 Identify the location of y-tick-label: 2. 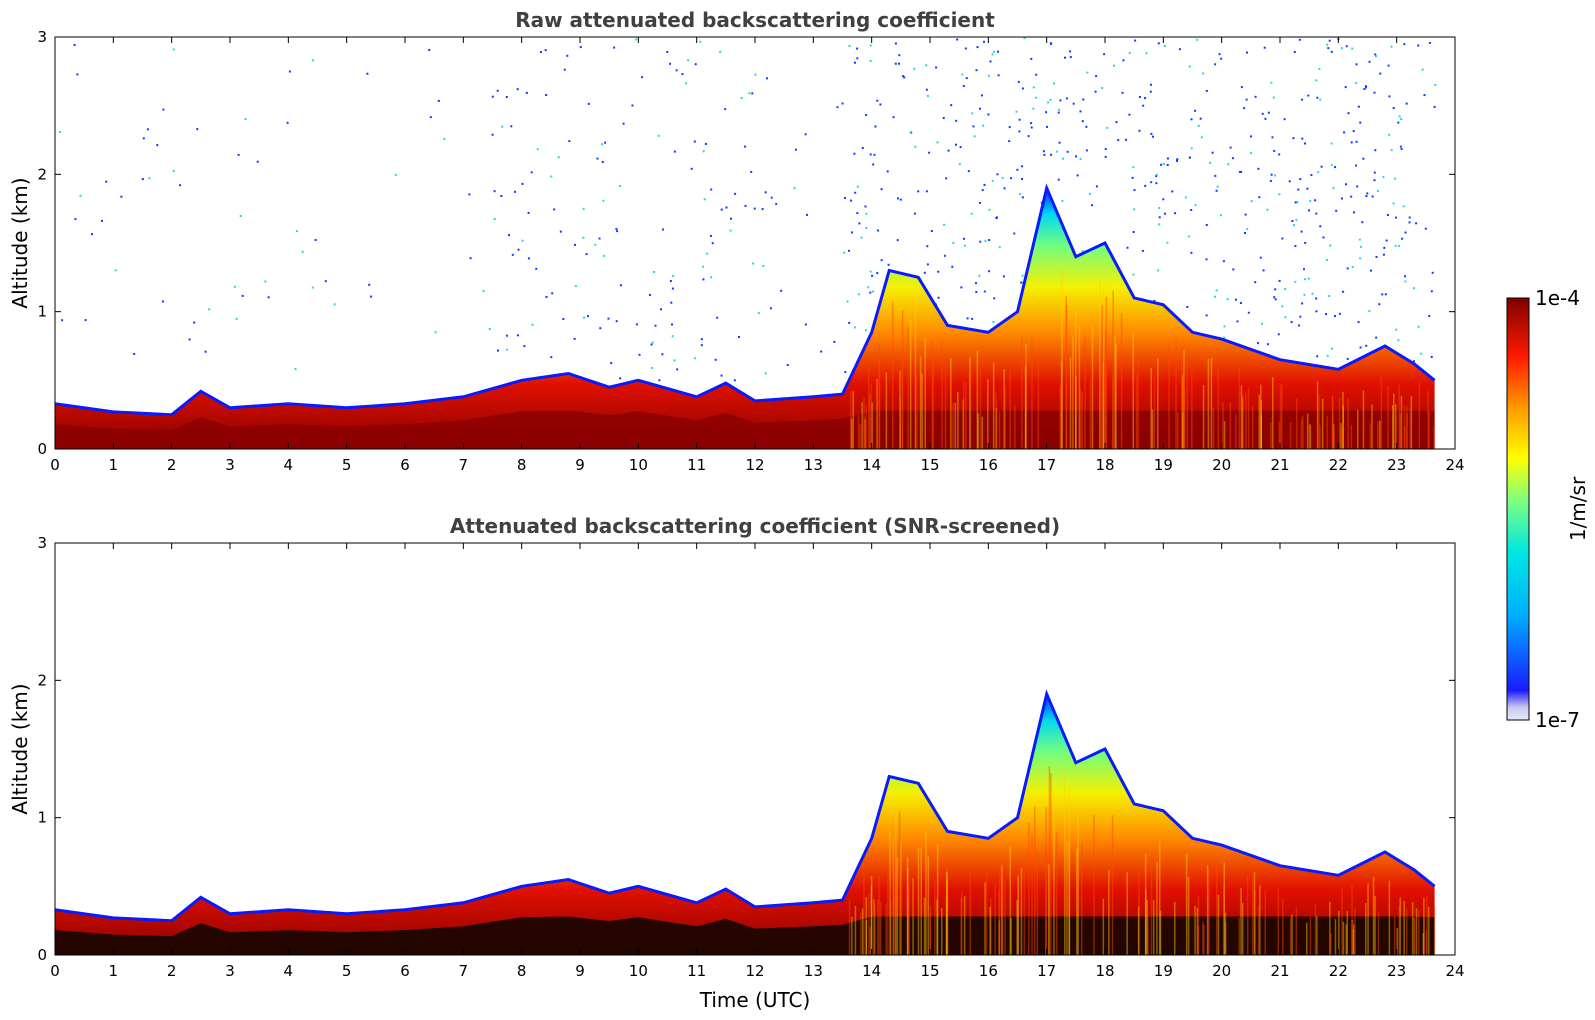
(42, 174).